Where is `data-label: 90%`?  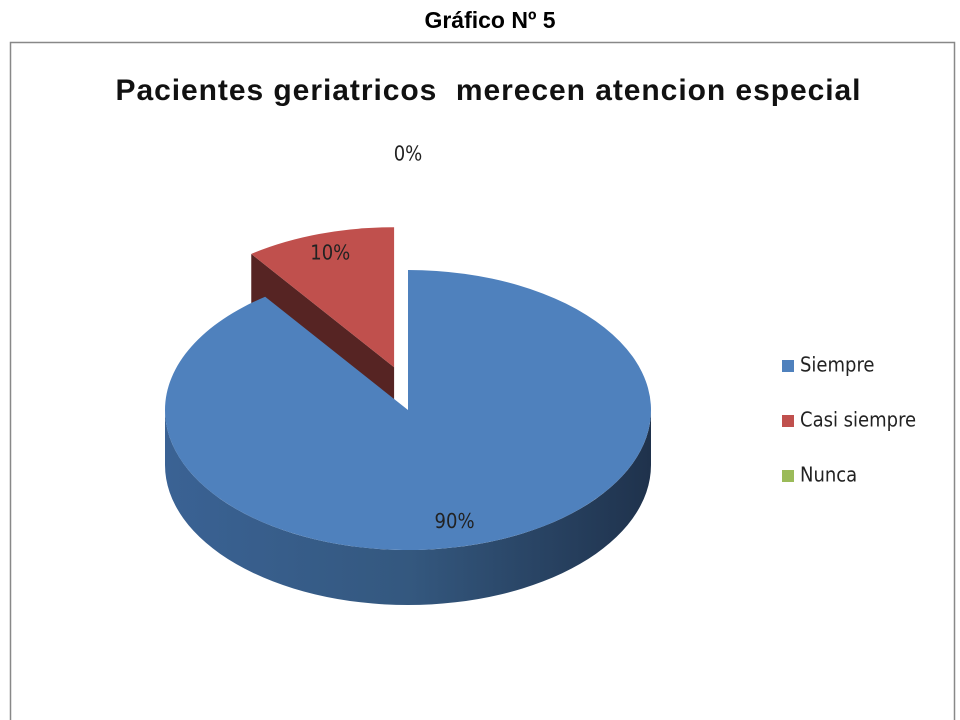 data-label: 90% is located at coordinates (455, 521).